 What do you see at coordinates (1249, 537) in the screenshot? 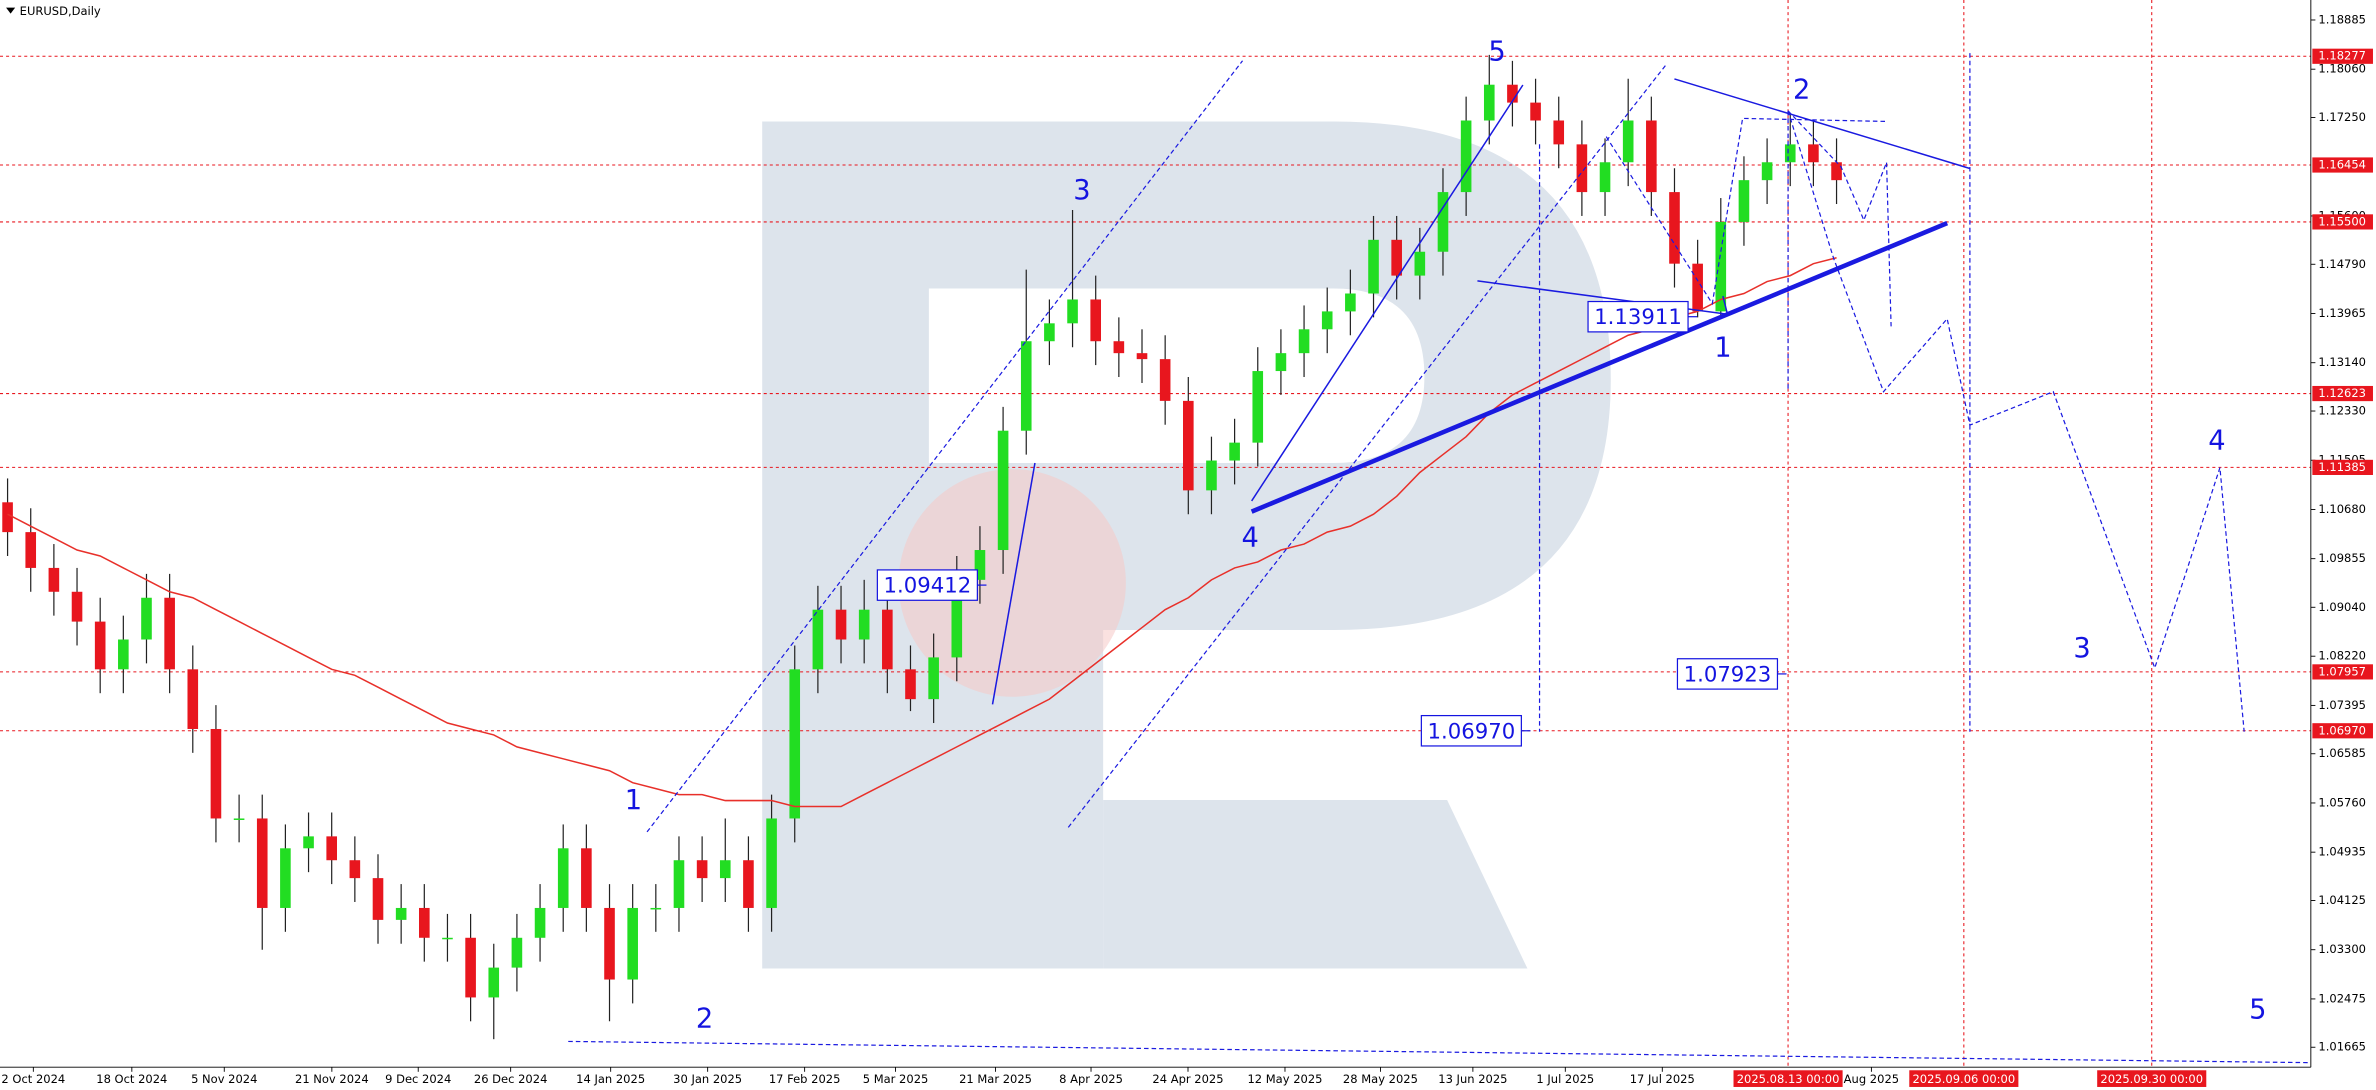
I see `wave-label: 4` at bounding box center [1249, 537].